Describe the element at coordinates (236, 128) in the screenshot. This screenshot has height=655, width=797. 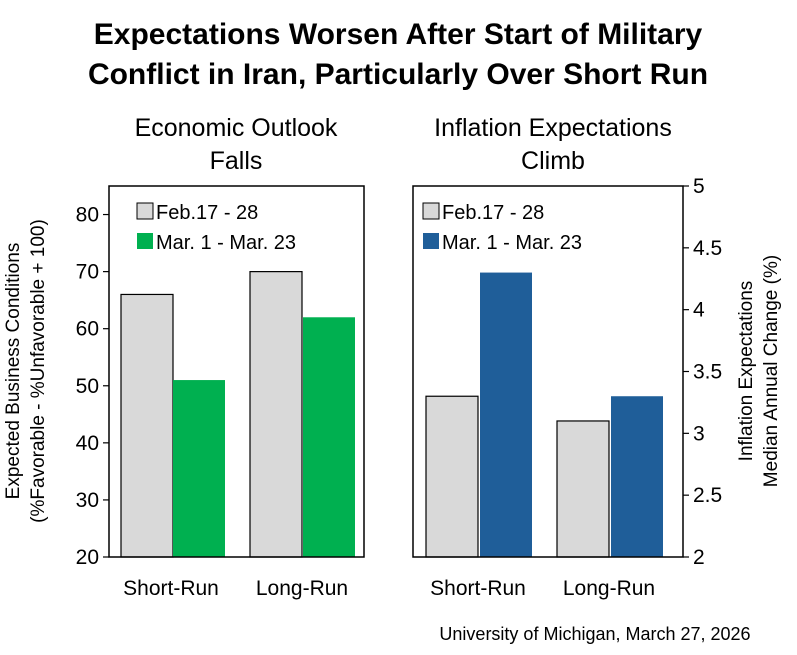
I see `left-panel-title-line-1: Economic Outlook` at that location.